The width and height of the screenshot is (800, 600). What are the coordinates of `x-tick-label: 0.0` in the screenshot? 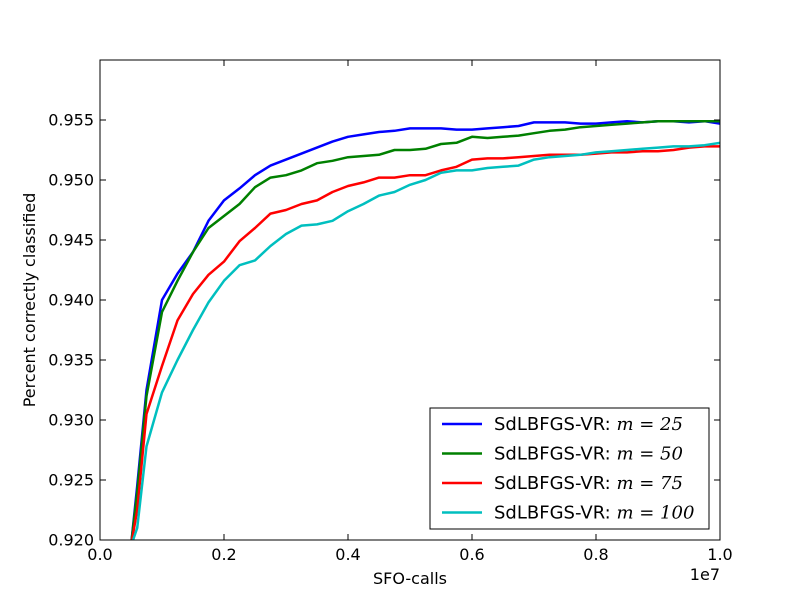 It's located at (99, 554).